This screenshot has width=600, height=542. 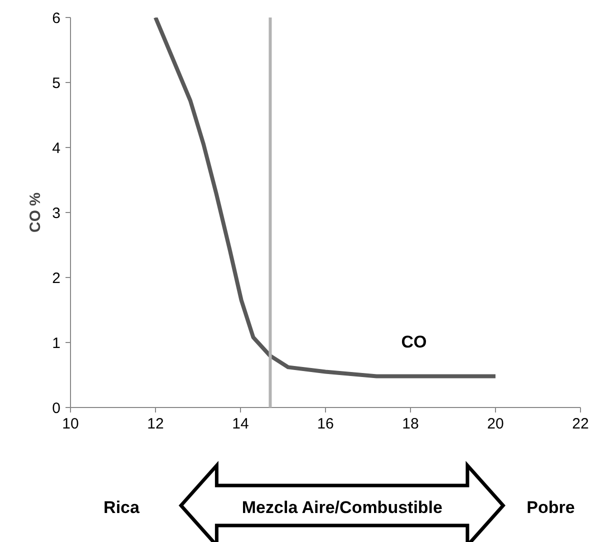 I want to click on text: Rica, so click(x=122, y=507).